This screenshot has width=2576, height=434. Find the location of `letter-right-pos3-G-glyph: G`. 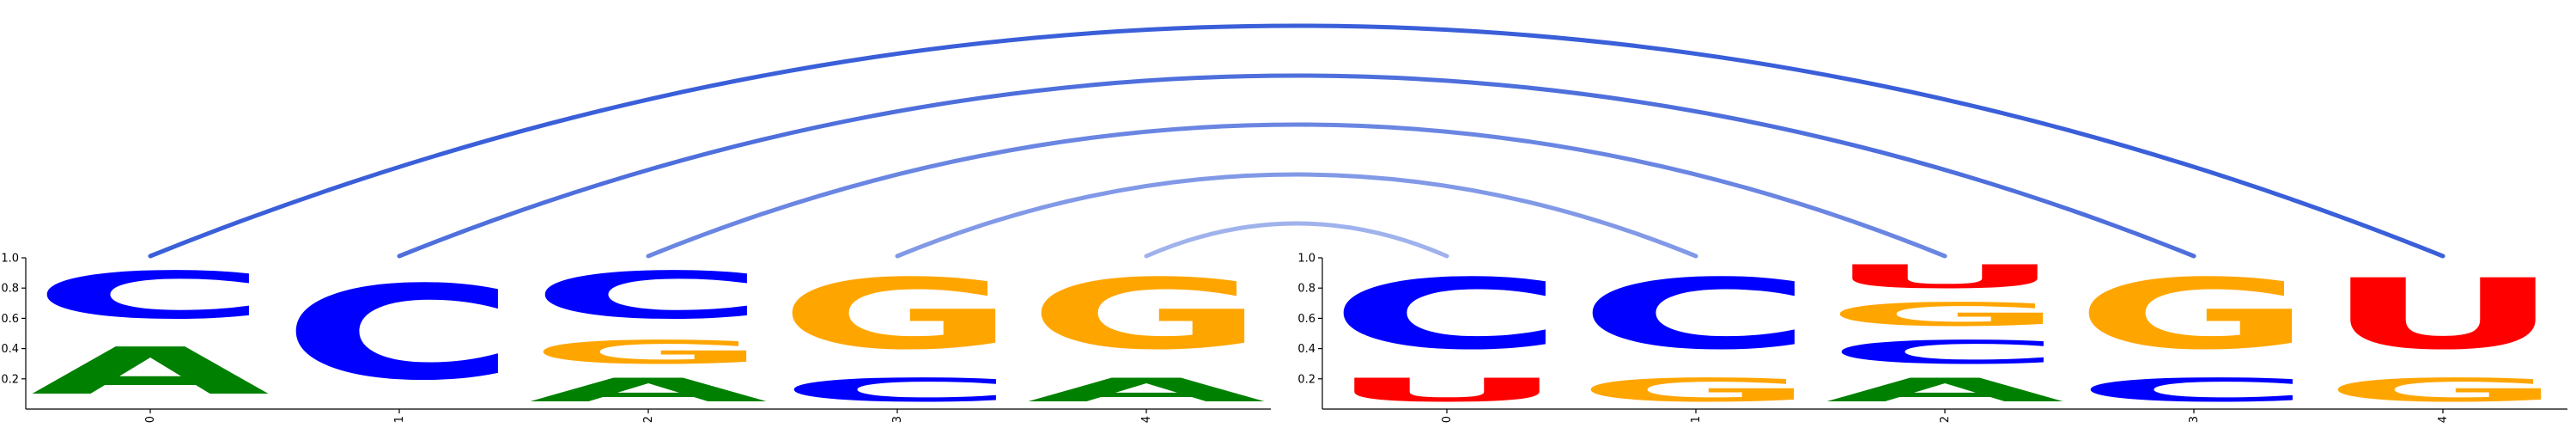

letter-right-pos3-G-glyph: G is located at coordinates (2194, 314).